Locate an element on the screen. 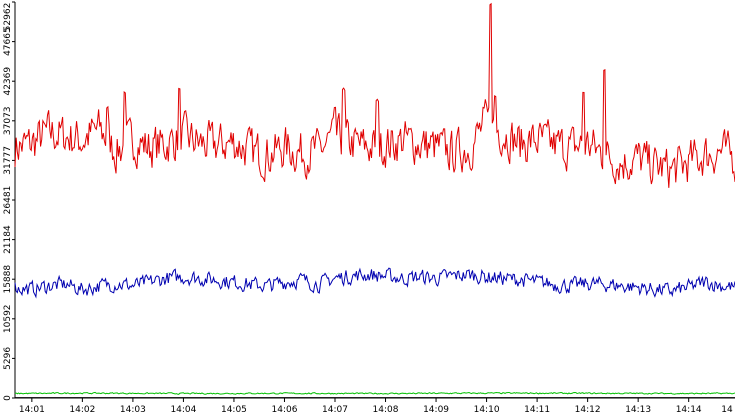 The image size is (735, 415). x-tick-label: 14:02 is located at coordinates (82, 410).